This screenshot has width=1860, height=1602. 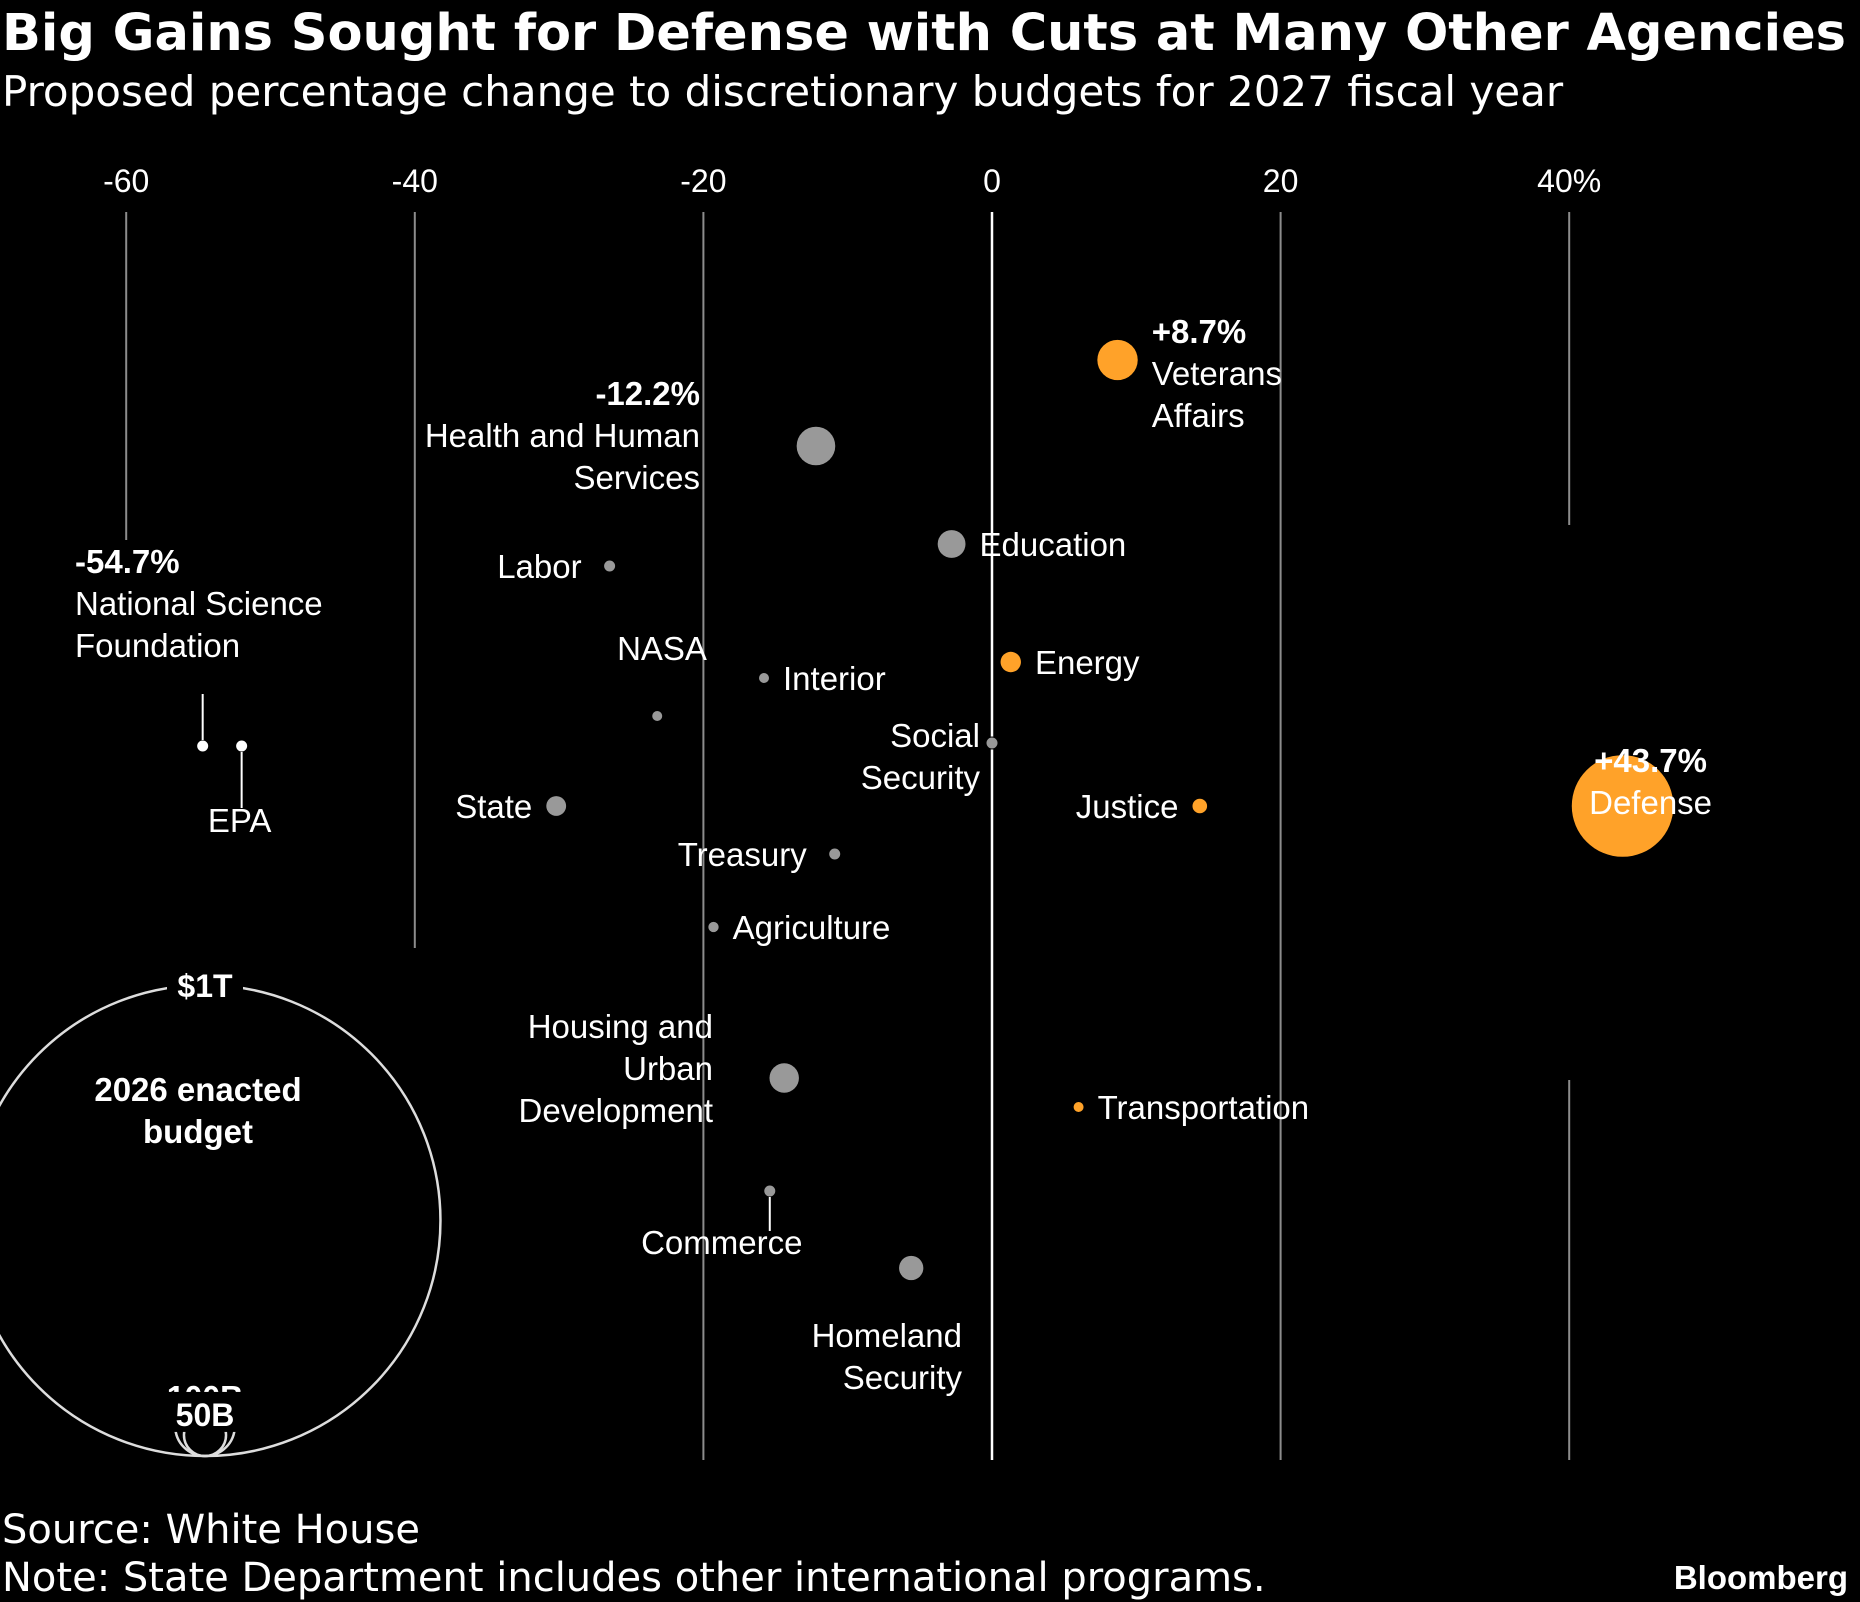 I want to click on bubble-state, so click(x=556, y=806).